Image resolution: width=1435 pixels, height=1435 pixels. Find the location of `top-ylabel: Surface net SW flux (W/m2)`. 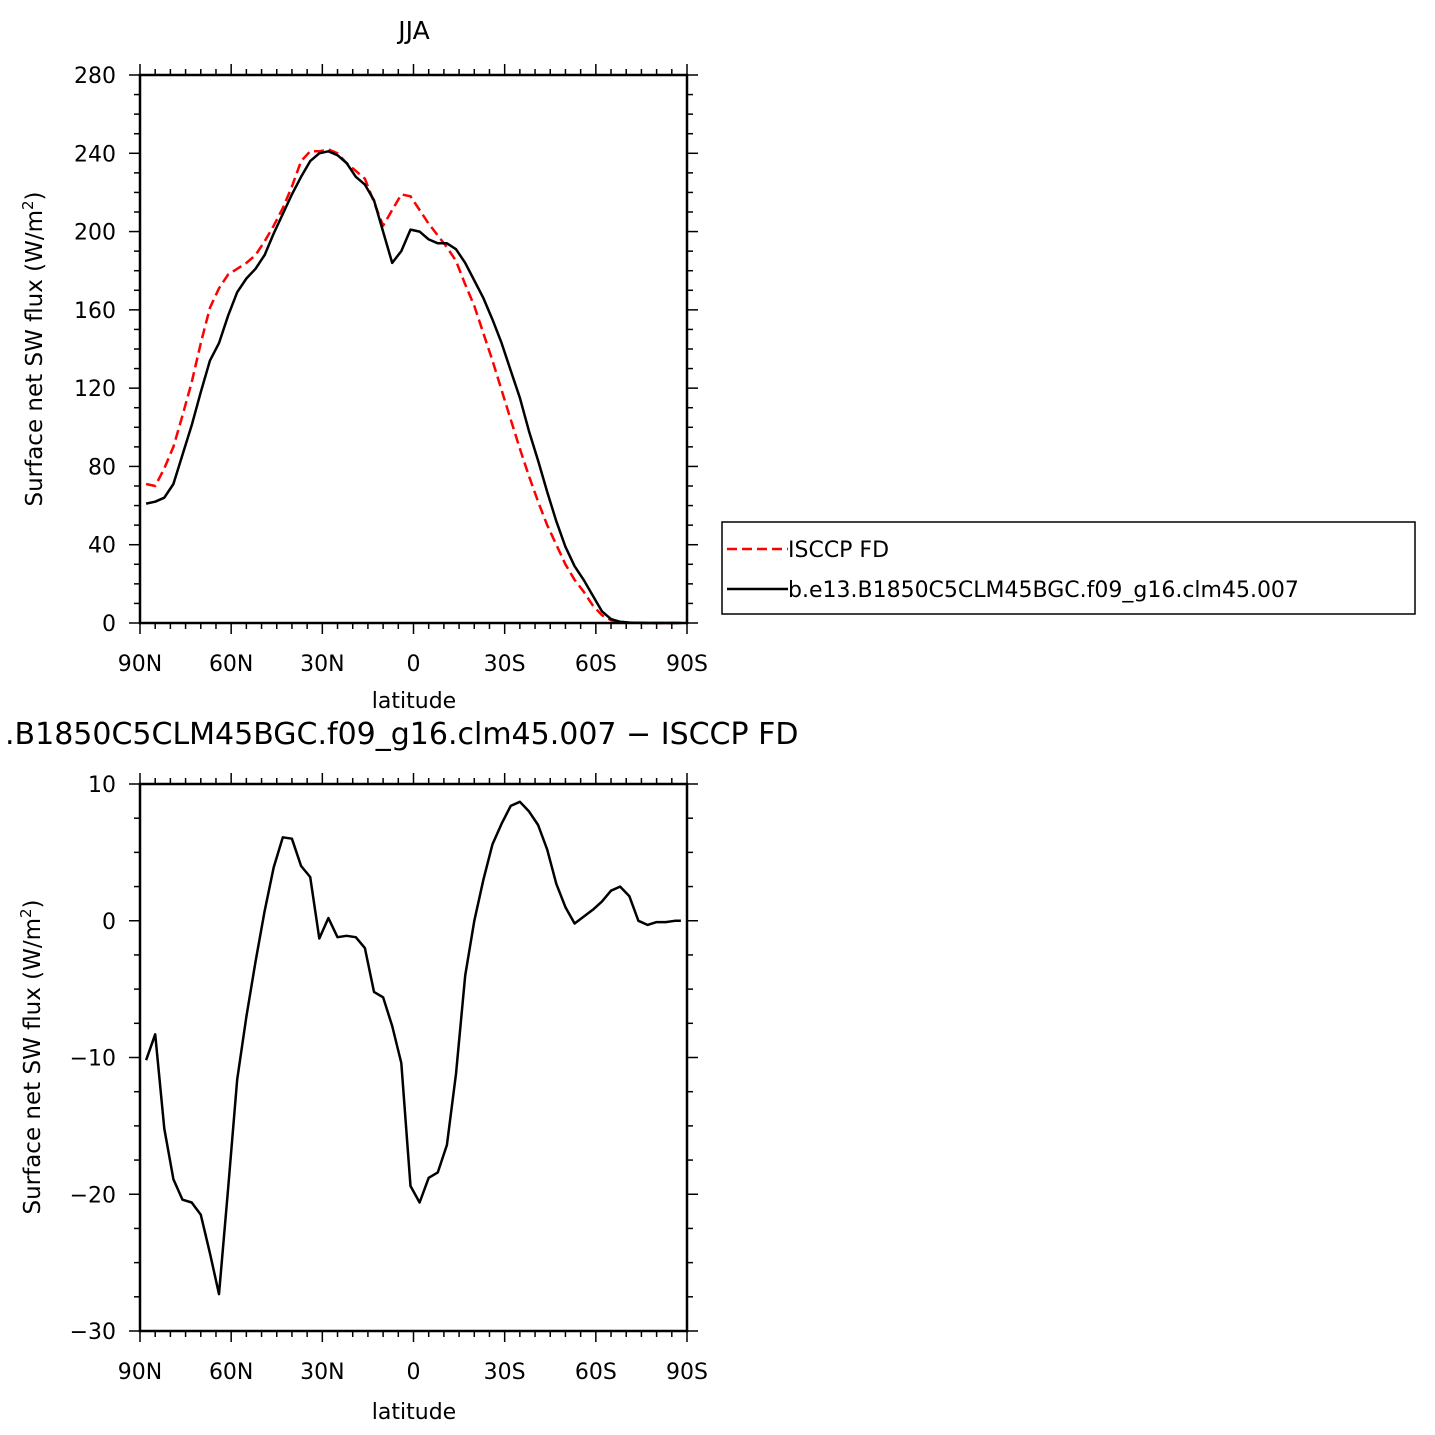

top-ylabel: Surface net SW flux (W/m2) is located at coordinates (33, 348).